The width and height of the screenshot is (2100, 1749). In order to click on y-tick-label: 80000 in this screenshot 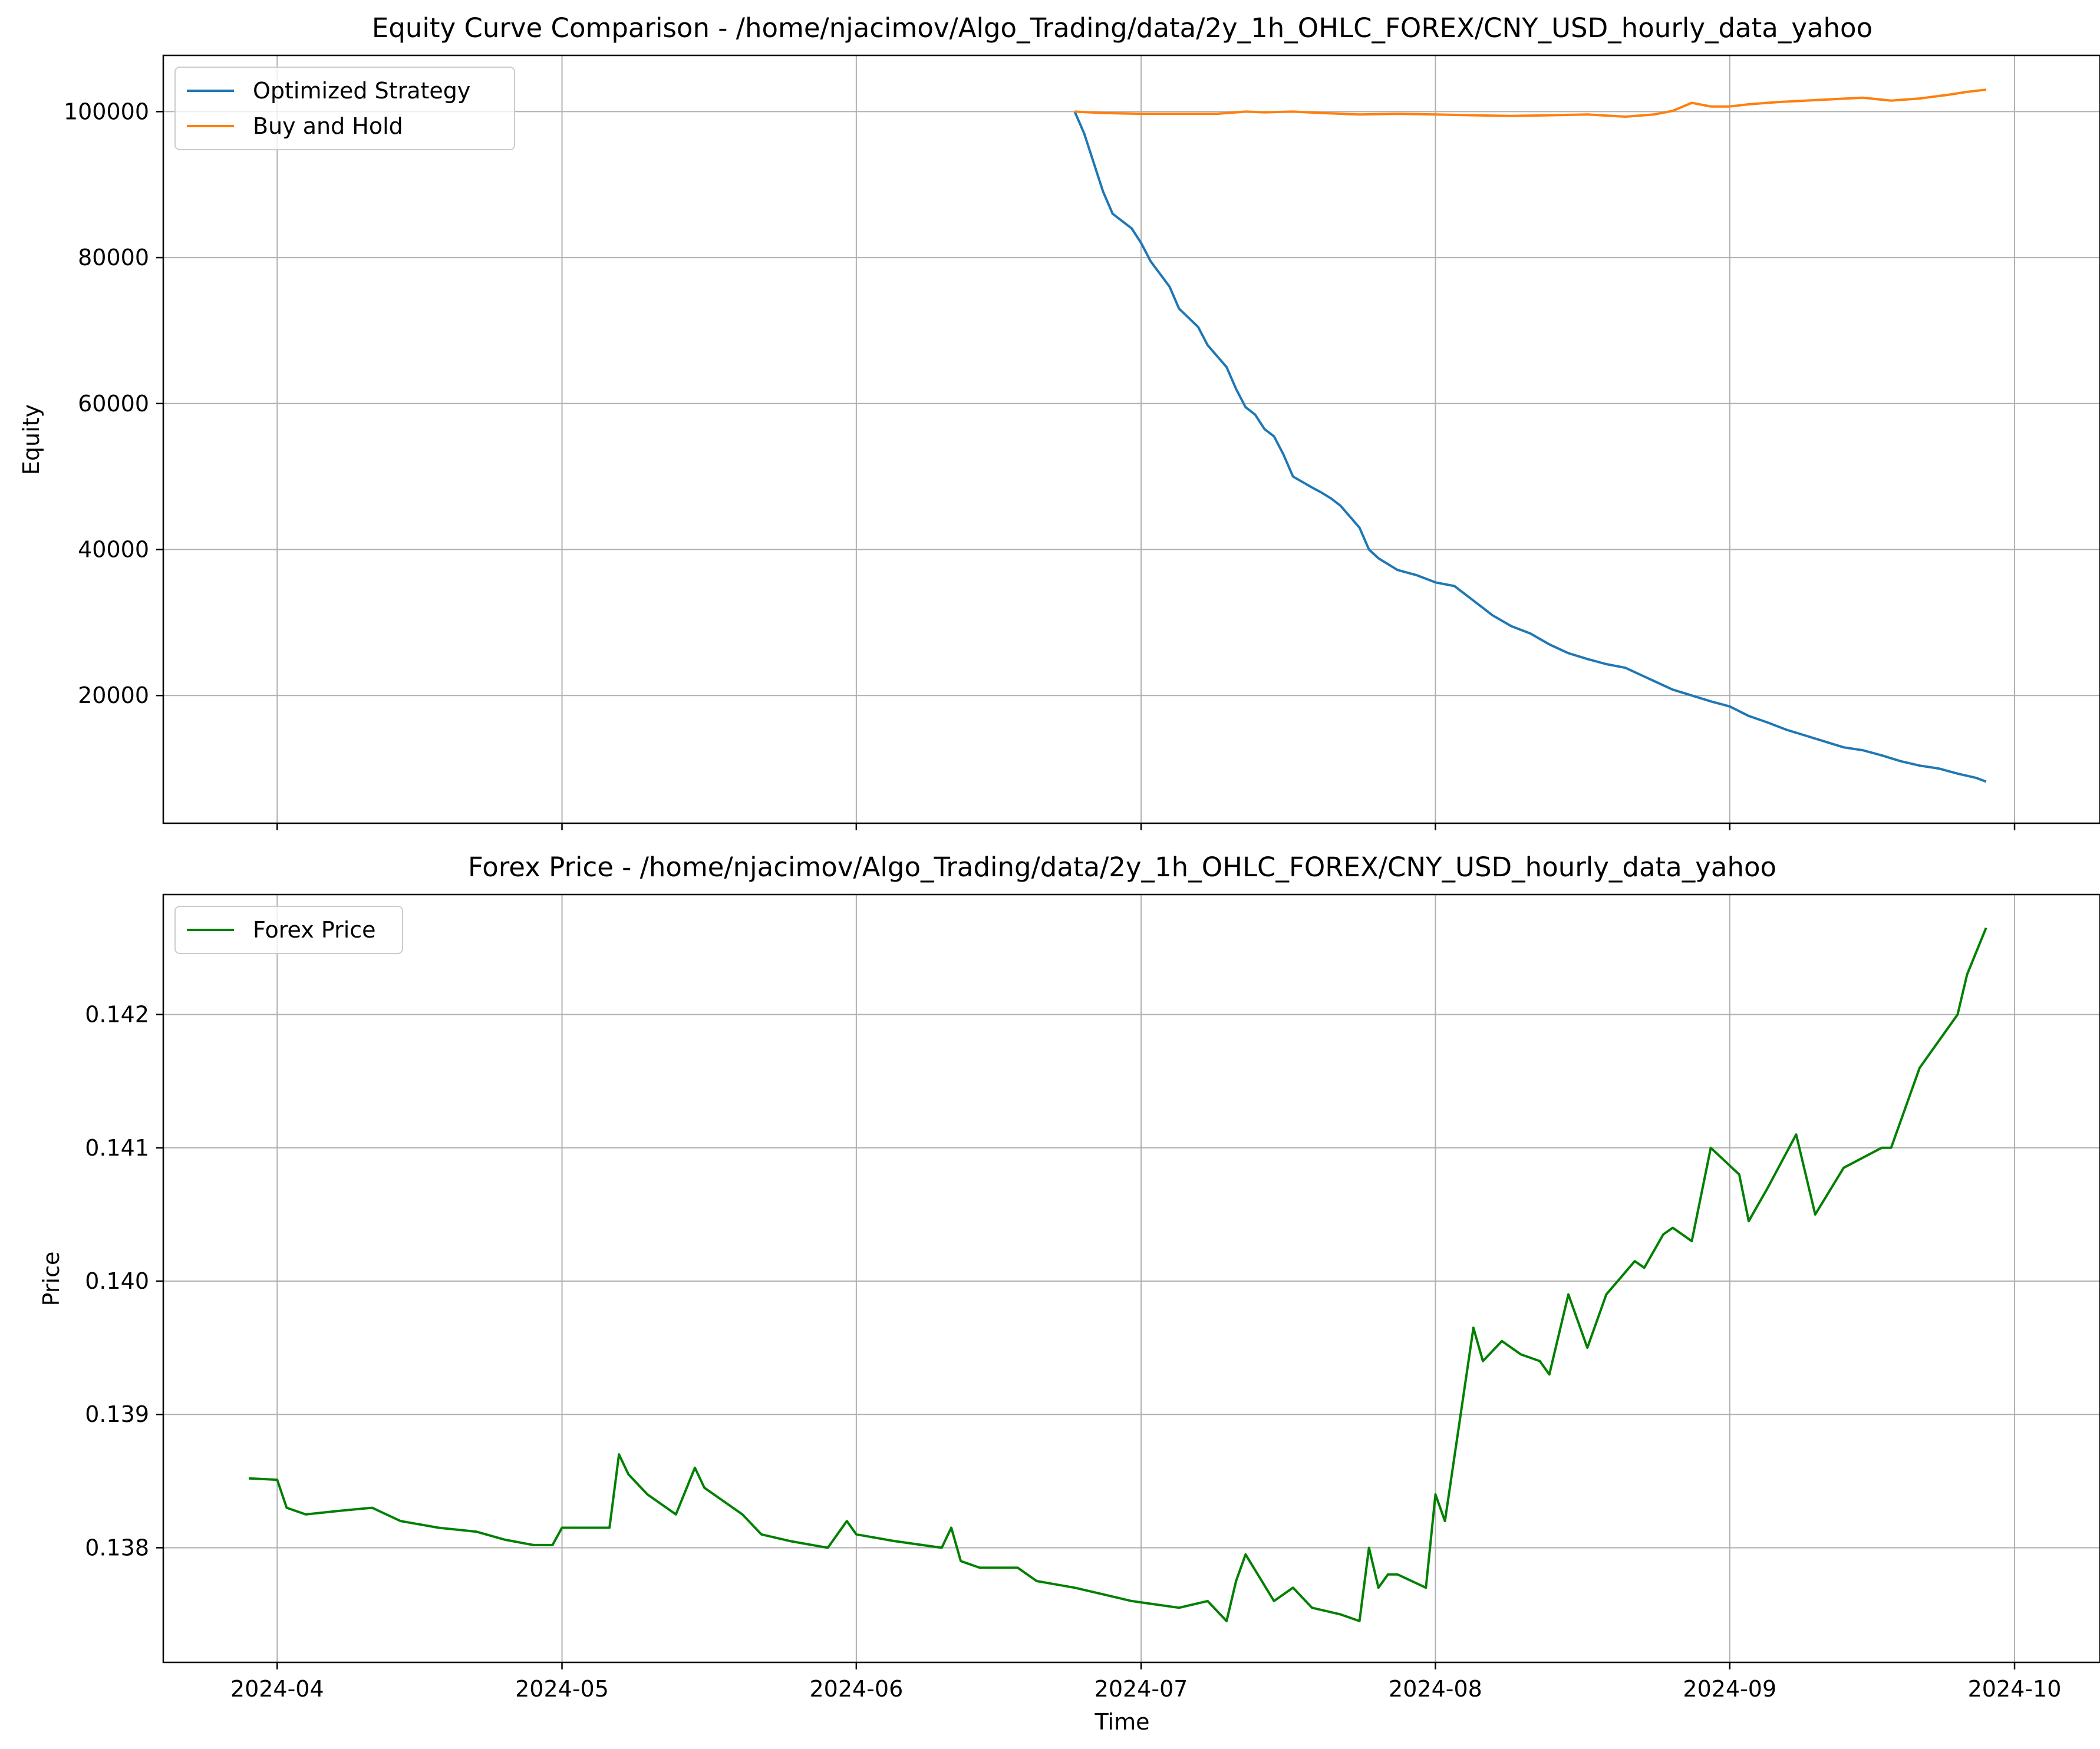, I will do `click(114, 257)`.